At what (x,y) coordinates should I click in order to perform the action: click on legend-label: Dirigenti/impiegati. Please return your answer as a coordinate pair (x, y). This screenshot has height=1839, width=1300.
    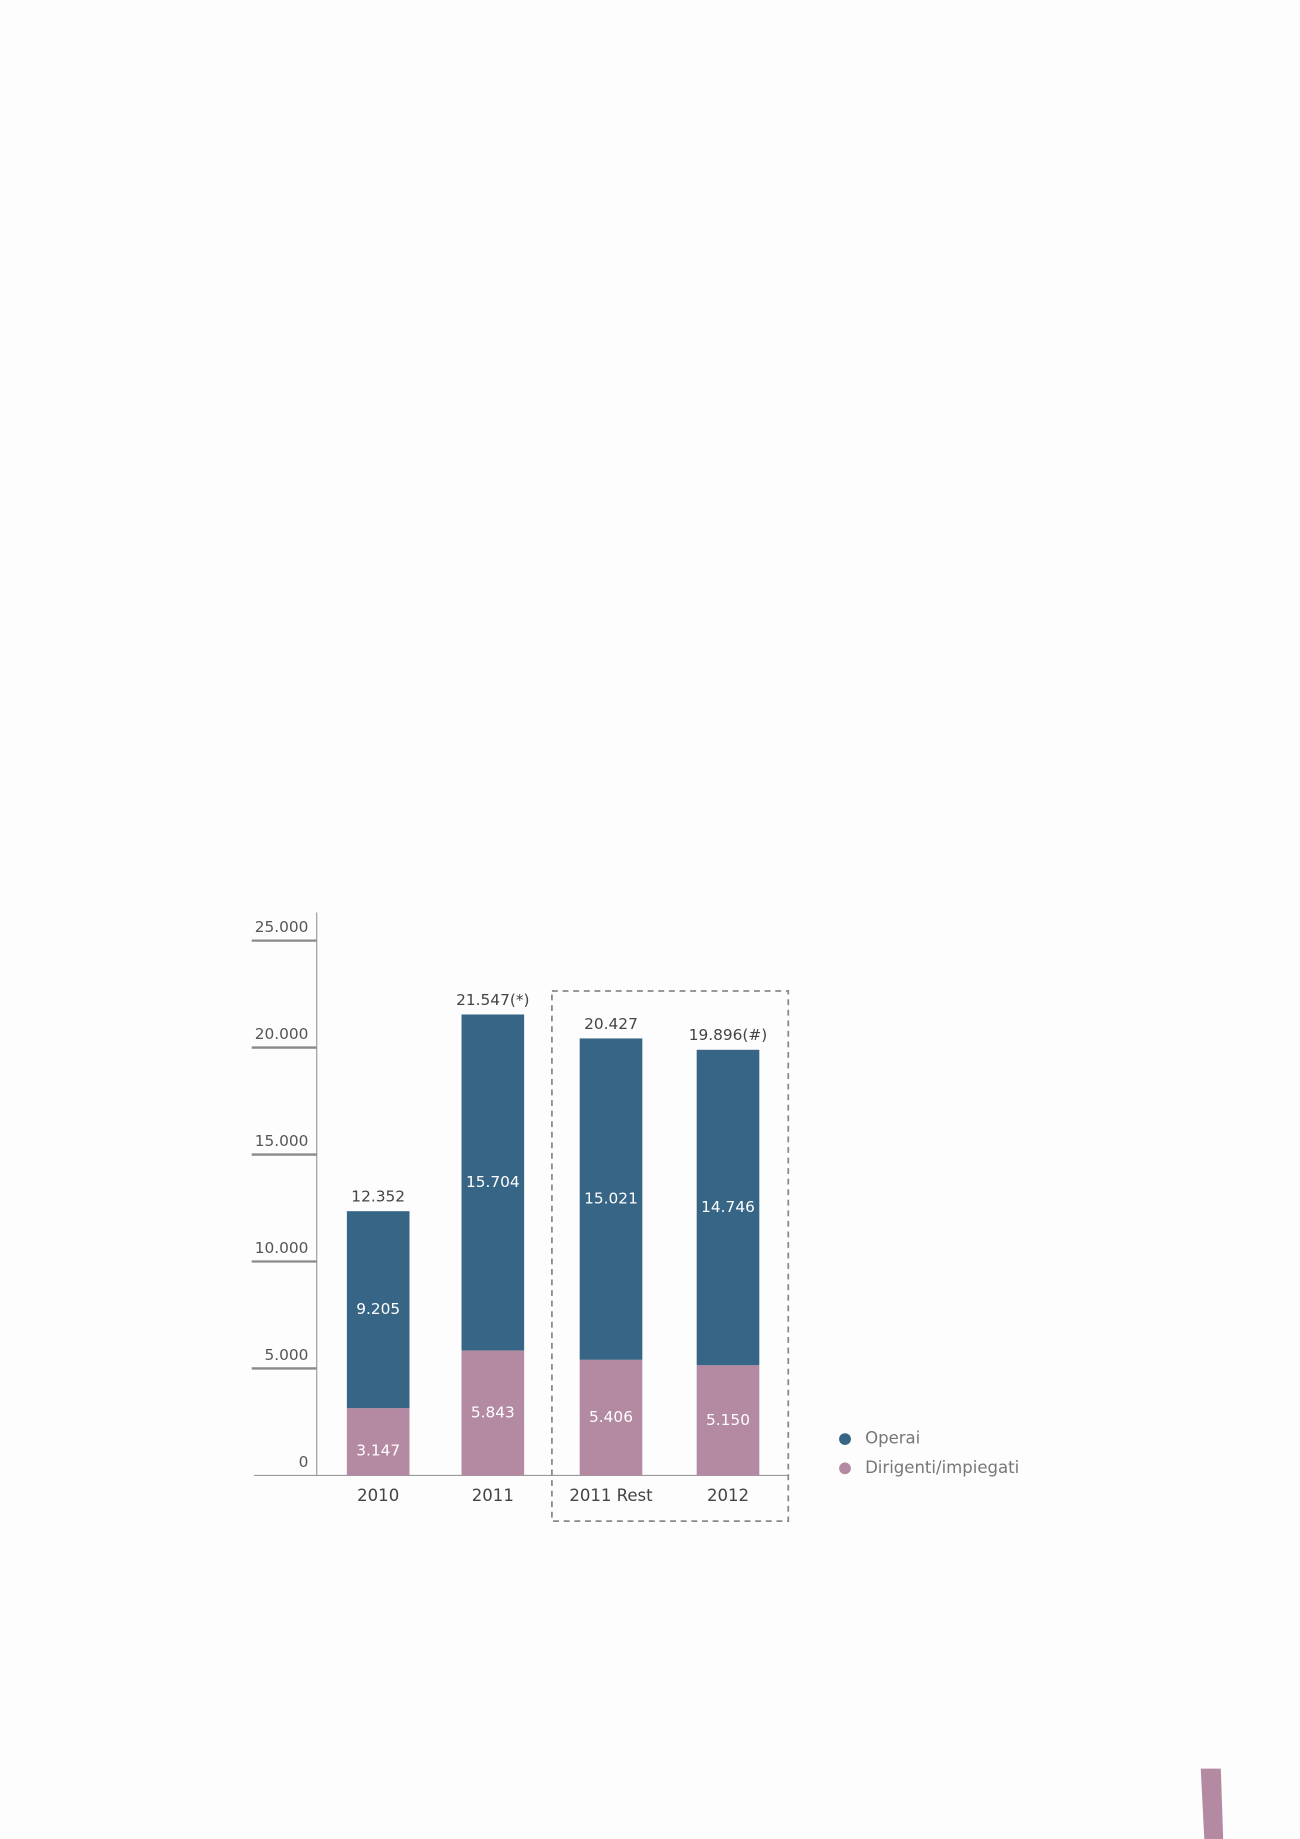
    Looking at the image, I should click on (942, 1467).